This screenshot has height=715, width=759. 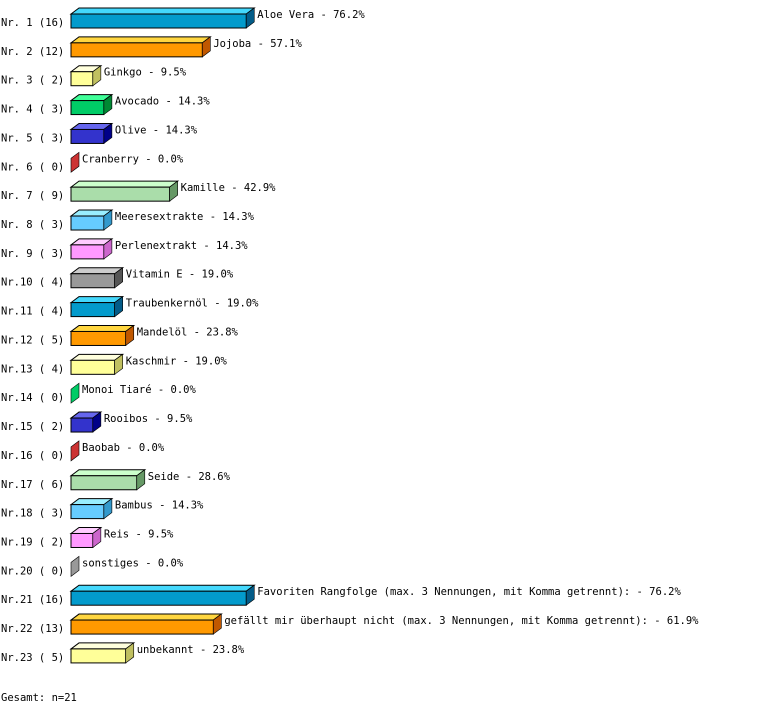 I want to click on row-label: Nr.22 (13), so click(x=32, y=629).